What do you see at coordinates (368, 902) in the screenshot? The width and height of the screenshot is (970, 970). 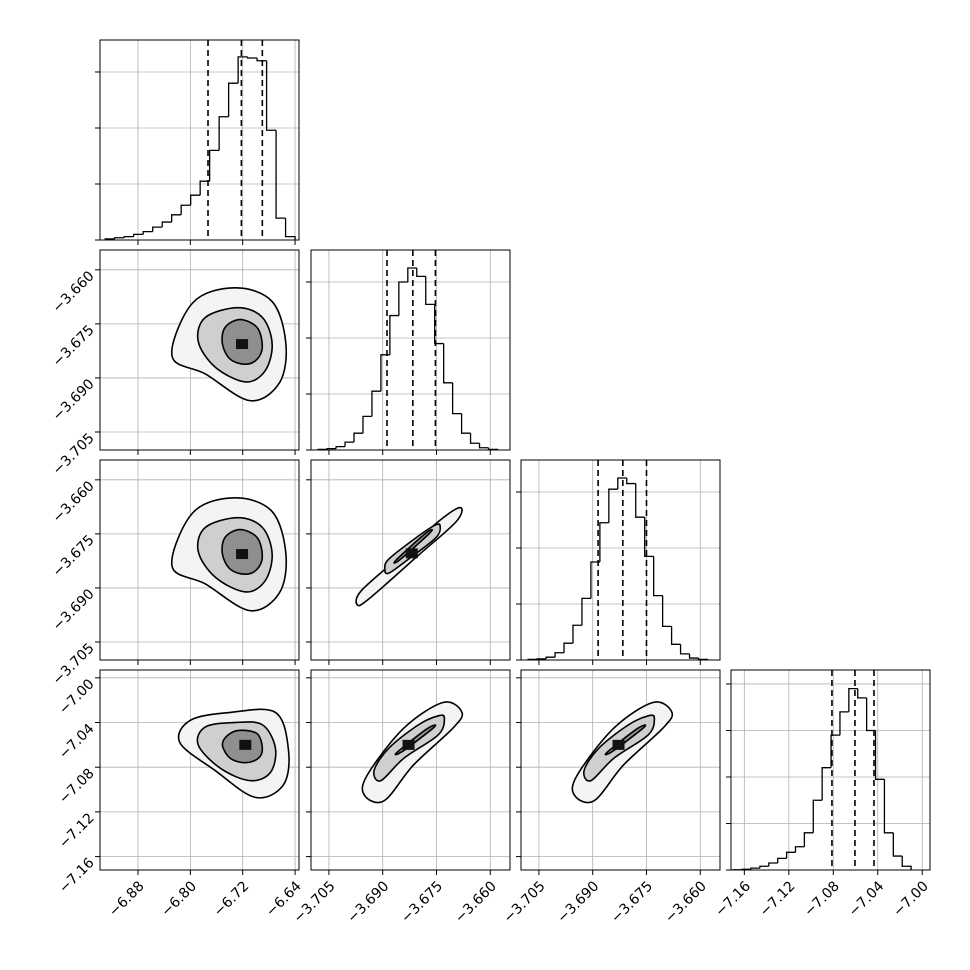 I see `x-tick-label: −3.690` at bounding box center [368, 902].